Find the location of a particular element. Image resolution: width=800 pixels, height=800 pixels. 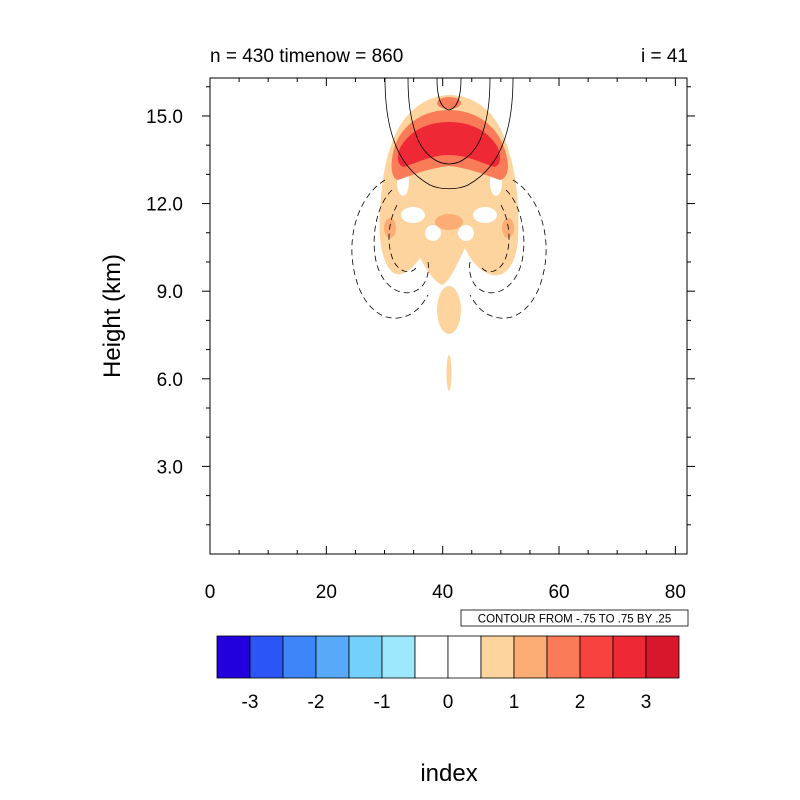

contour-info-text: CONTOUR FROM -.75 TO .75 BY .25 is located at coordinates (574, 620).